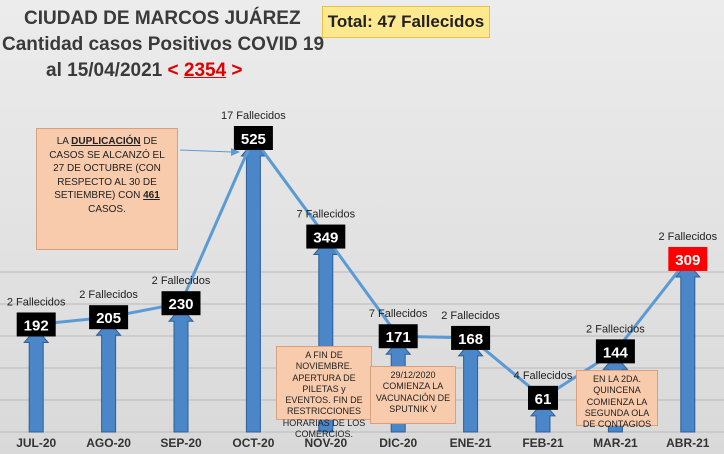  I want to click on note-pointer-line, so click(206, 151).